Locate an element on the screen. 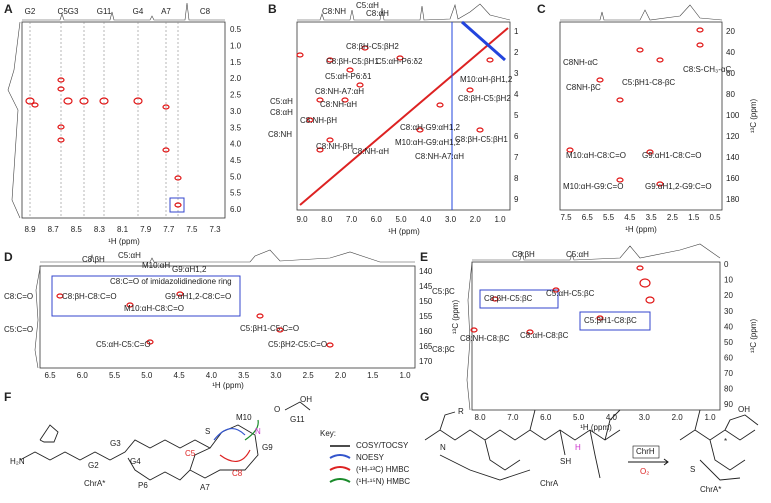 The width and height of the screenshot is (771, 503). y-tick-label: 165 is located at coordinates (426, 346).